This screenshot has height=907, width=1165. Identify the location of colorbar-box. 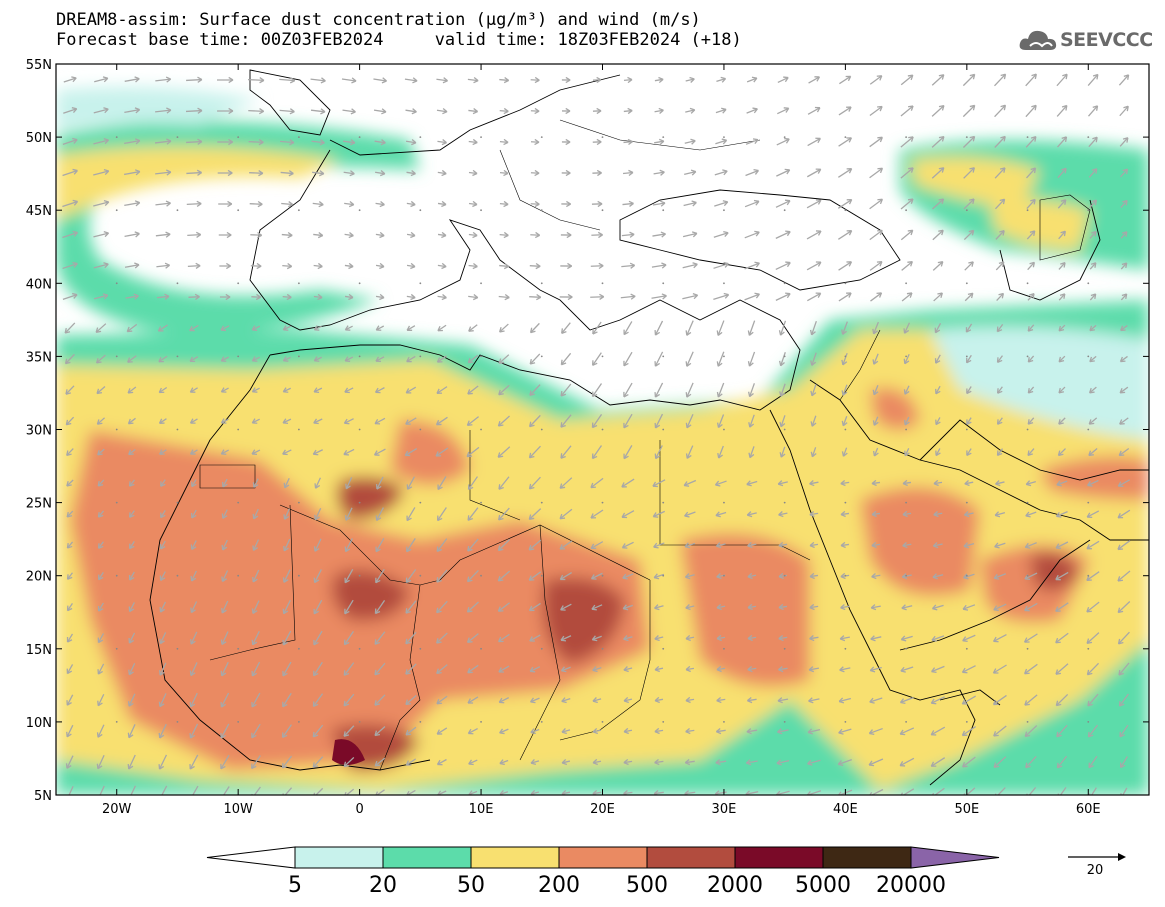
(339, 857).